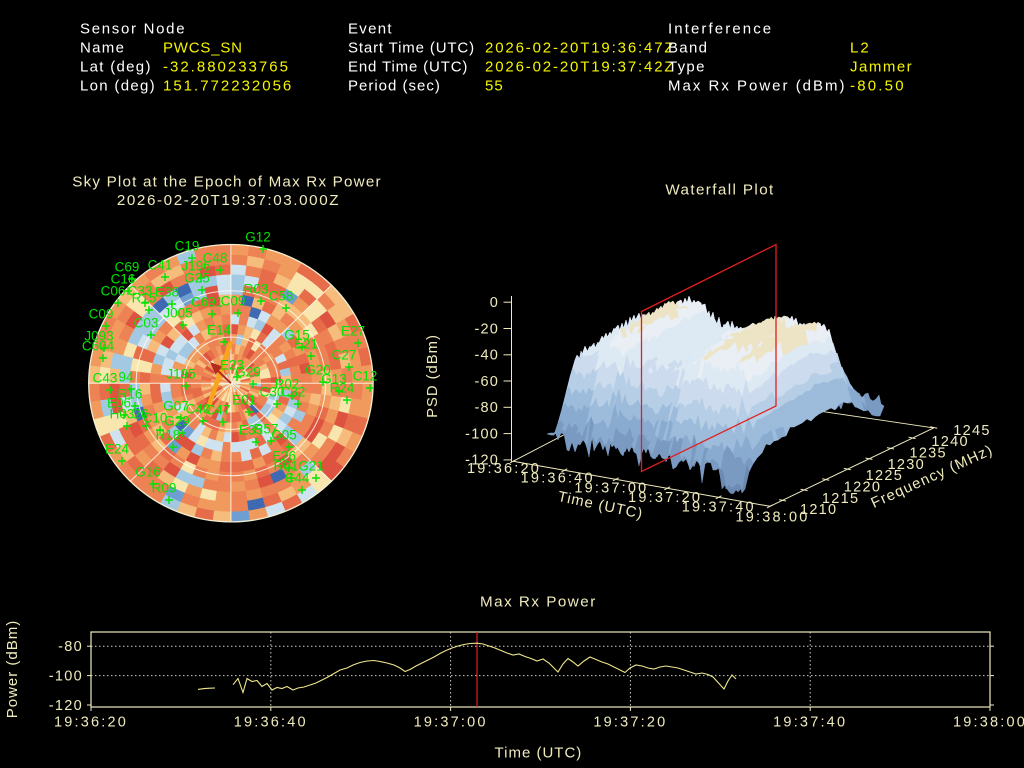 This screenshot has width=1024, height=768. Describe the element at coordinates (266, 429) in the screenshot. I see `svg-text: R57` at that location.